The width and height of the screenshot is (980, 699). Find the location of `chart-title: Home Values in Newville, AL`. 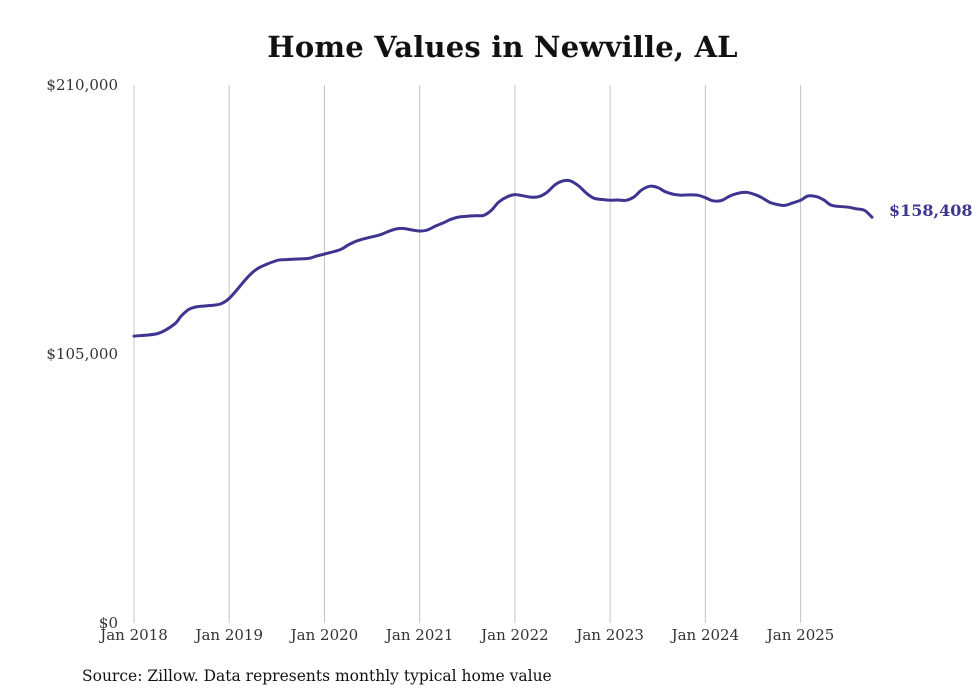

chart-title: Home Values in Newville, AL is located at coordinates (502, 47).